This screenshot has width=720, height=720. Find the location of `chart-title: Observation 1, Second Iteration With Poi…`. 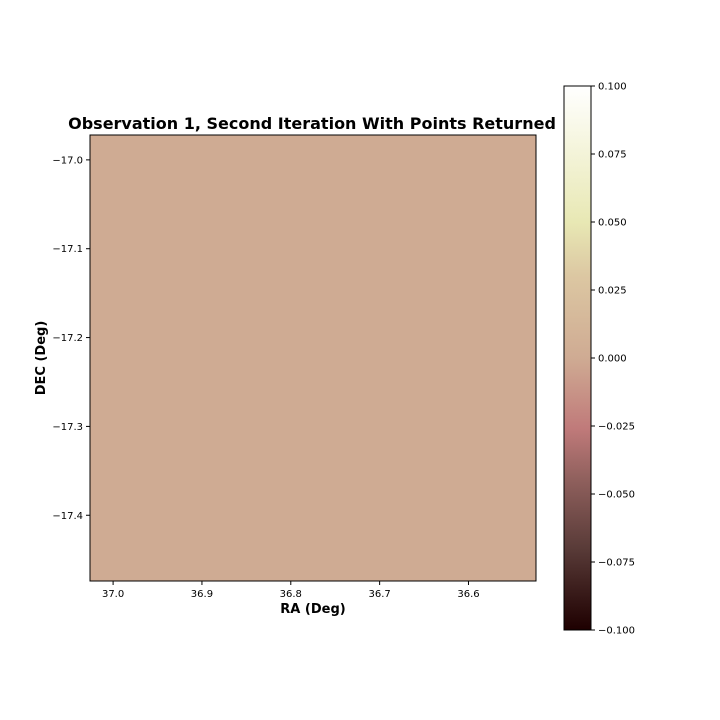

chart-title: Observation 1, Second Iteration With Poi… is located at coordinates (312, 123).